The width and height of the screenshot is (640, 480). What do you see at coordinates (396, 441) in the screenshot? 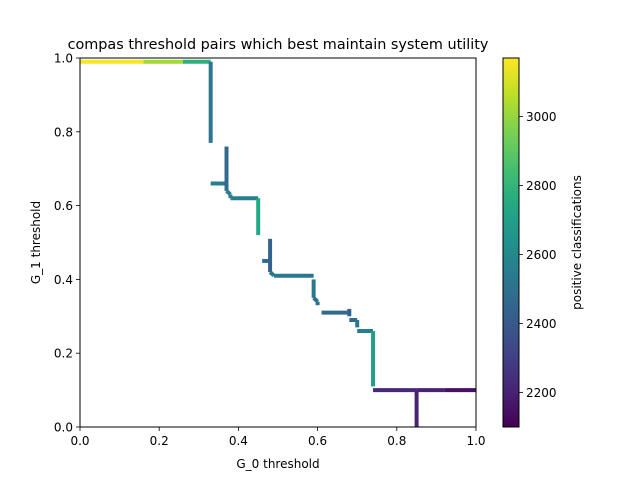
I see `x-tick-label: 0.8` at bounding box center [396, 441].